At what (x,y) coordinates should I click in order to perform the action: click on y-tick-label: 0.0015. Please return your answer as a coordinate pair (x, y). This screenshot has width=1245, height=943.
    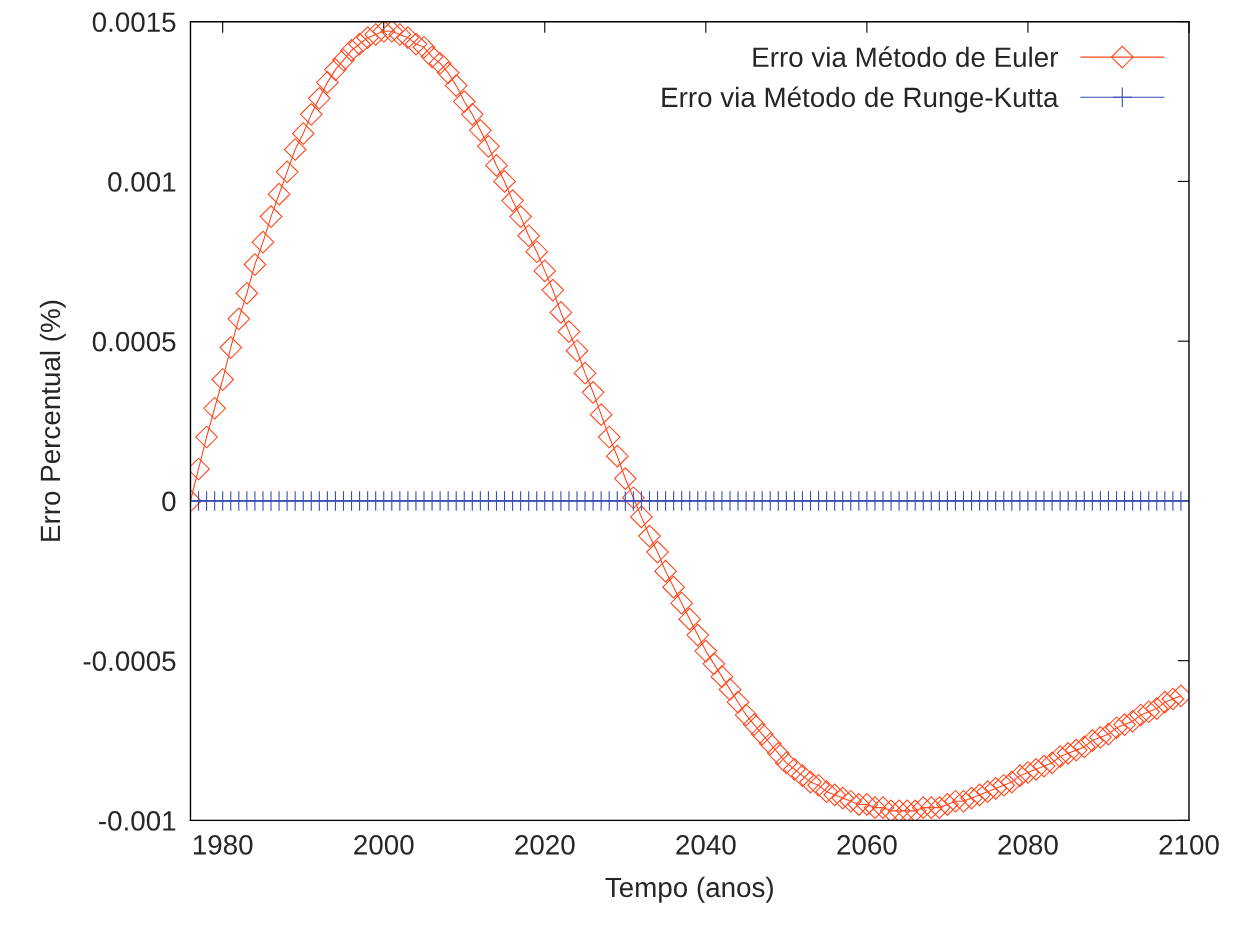
    Looking at the image, I should click on (134, 22).